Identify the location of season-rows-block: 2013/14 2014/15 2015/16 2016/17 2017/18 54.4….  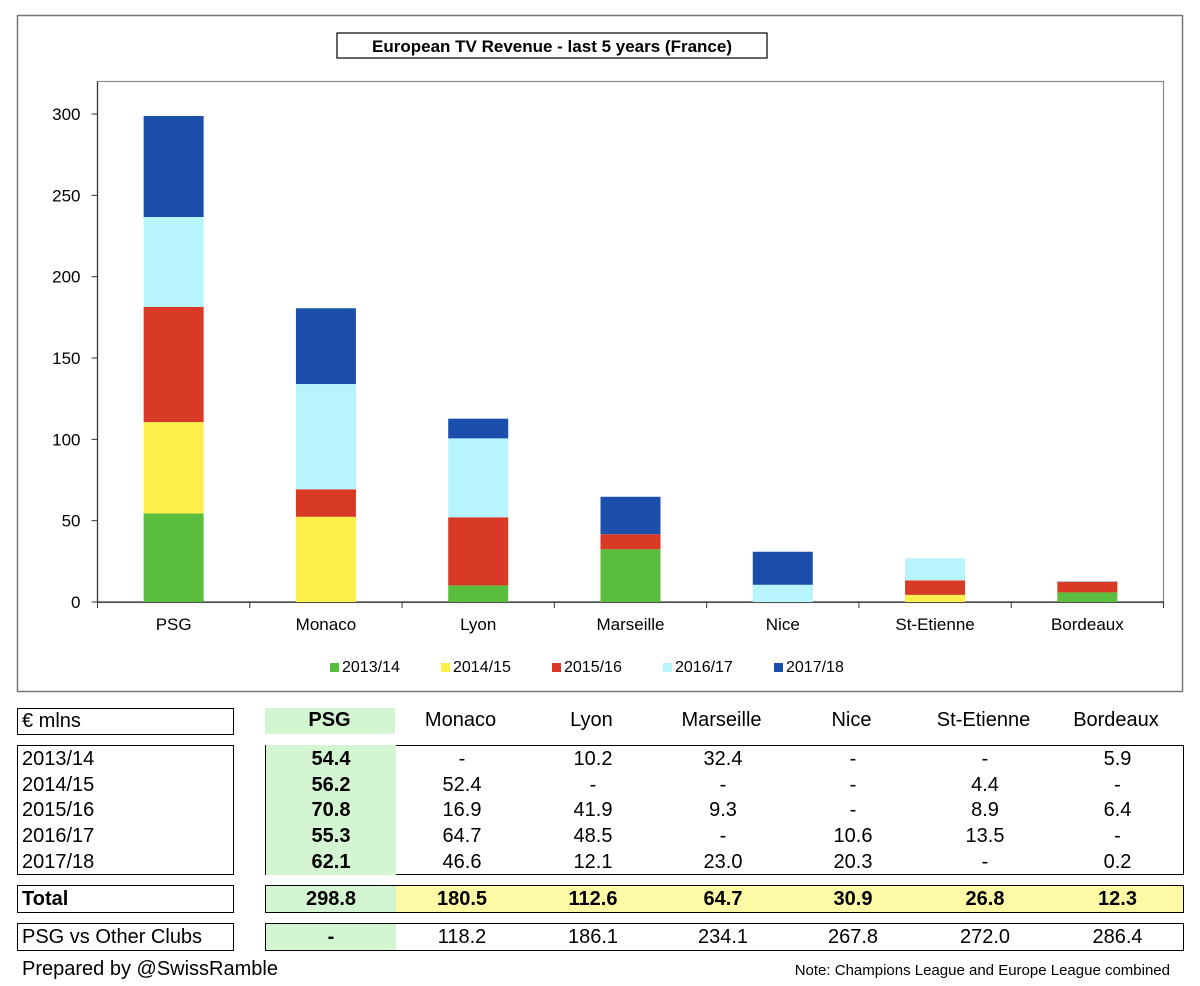
(600, 810).